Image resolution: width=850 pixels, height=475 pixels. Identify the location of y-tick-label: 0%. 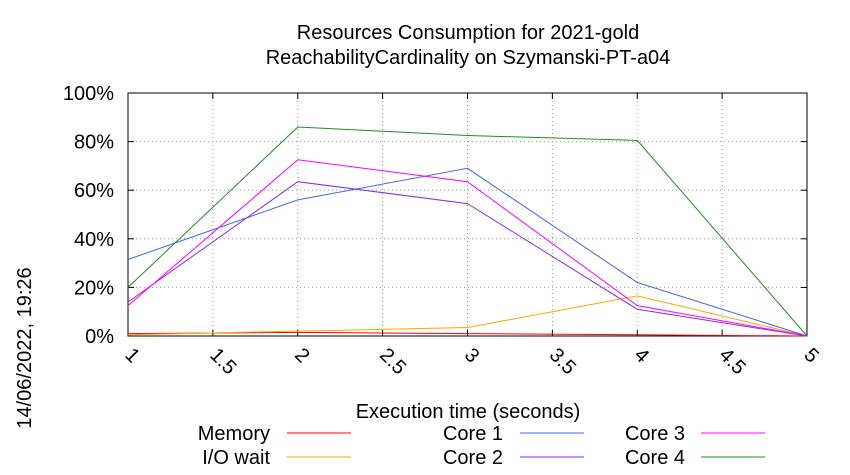
(99, 337).